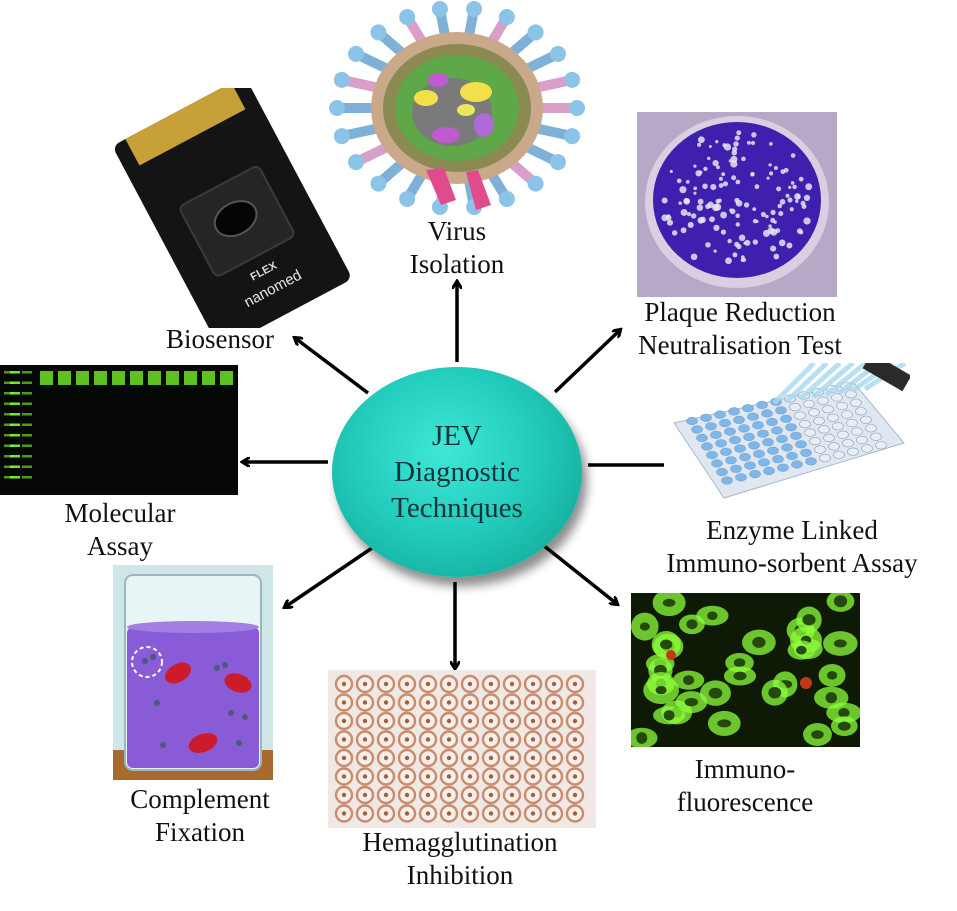  I want to click on center-line-1: JEV, so click(457, 436).